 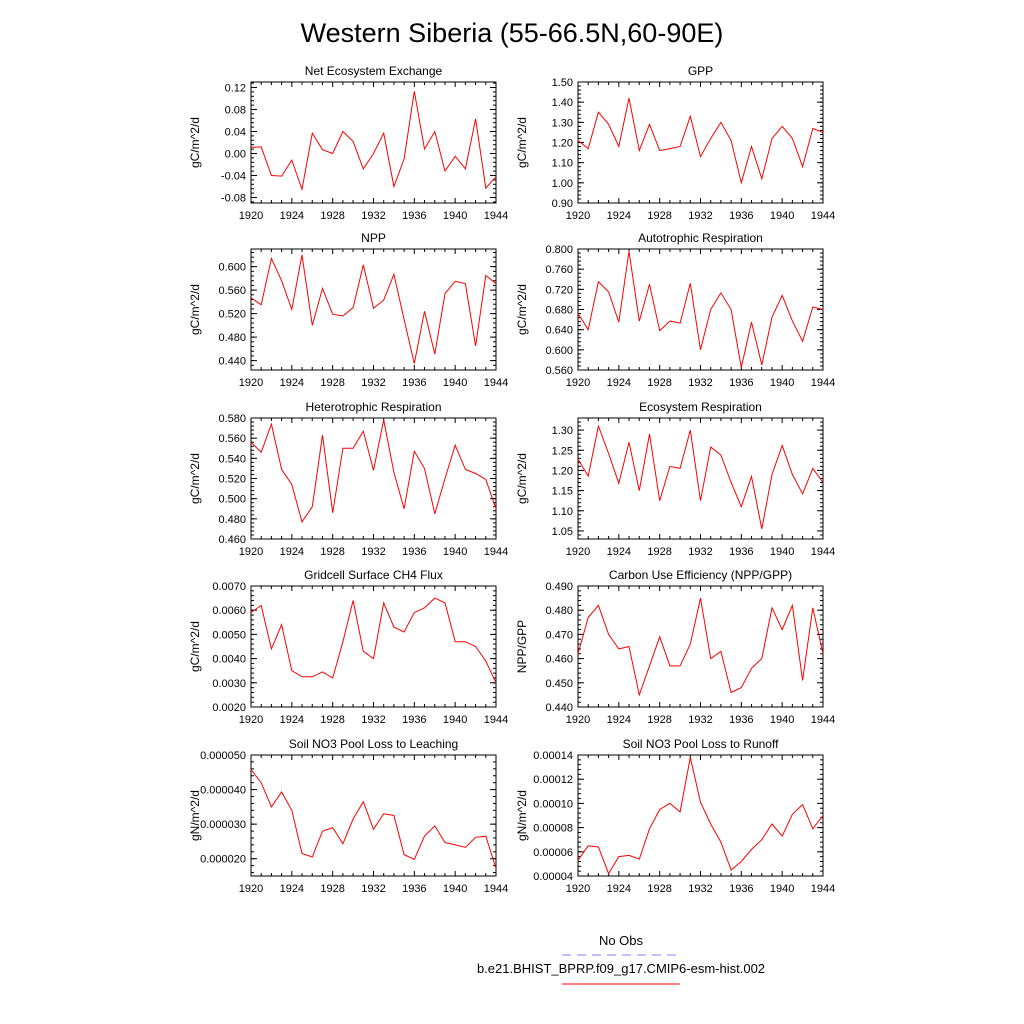 I want to click on y-tick-label: 0.0070, so click(x=229, y=587).